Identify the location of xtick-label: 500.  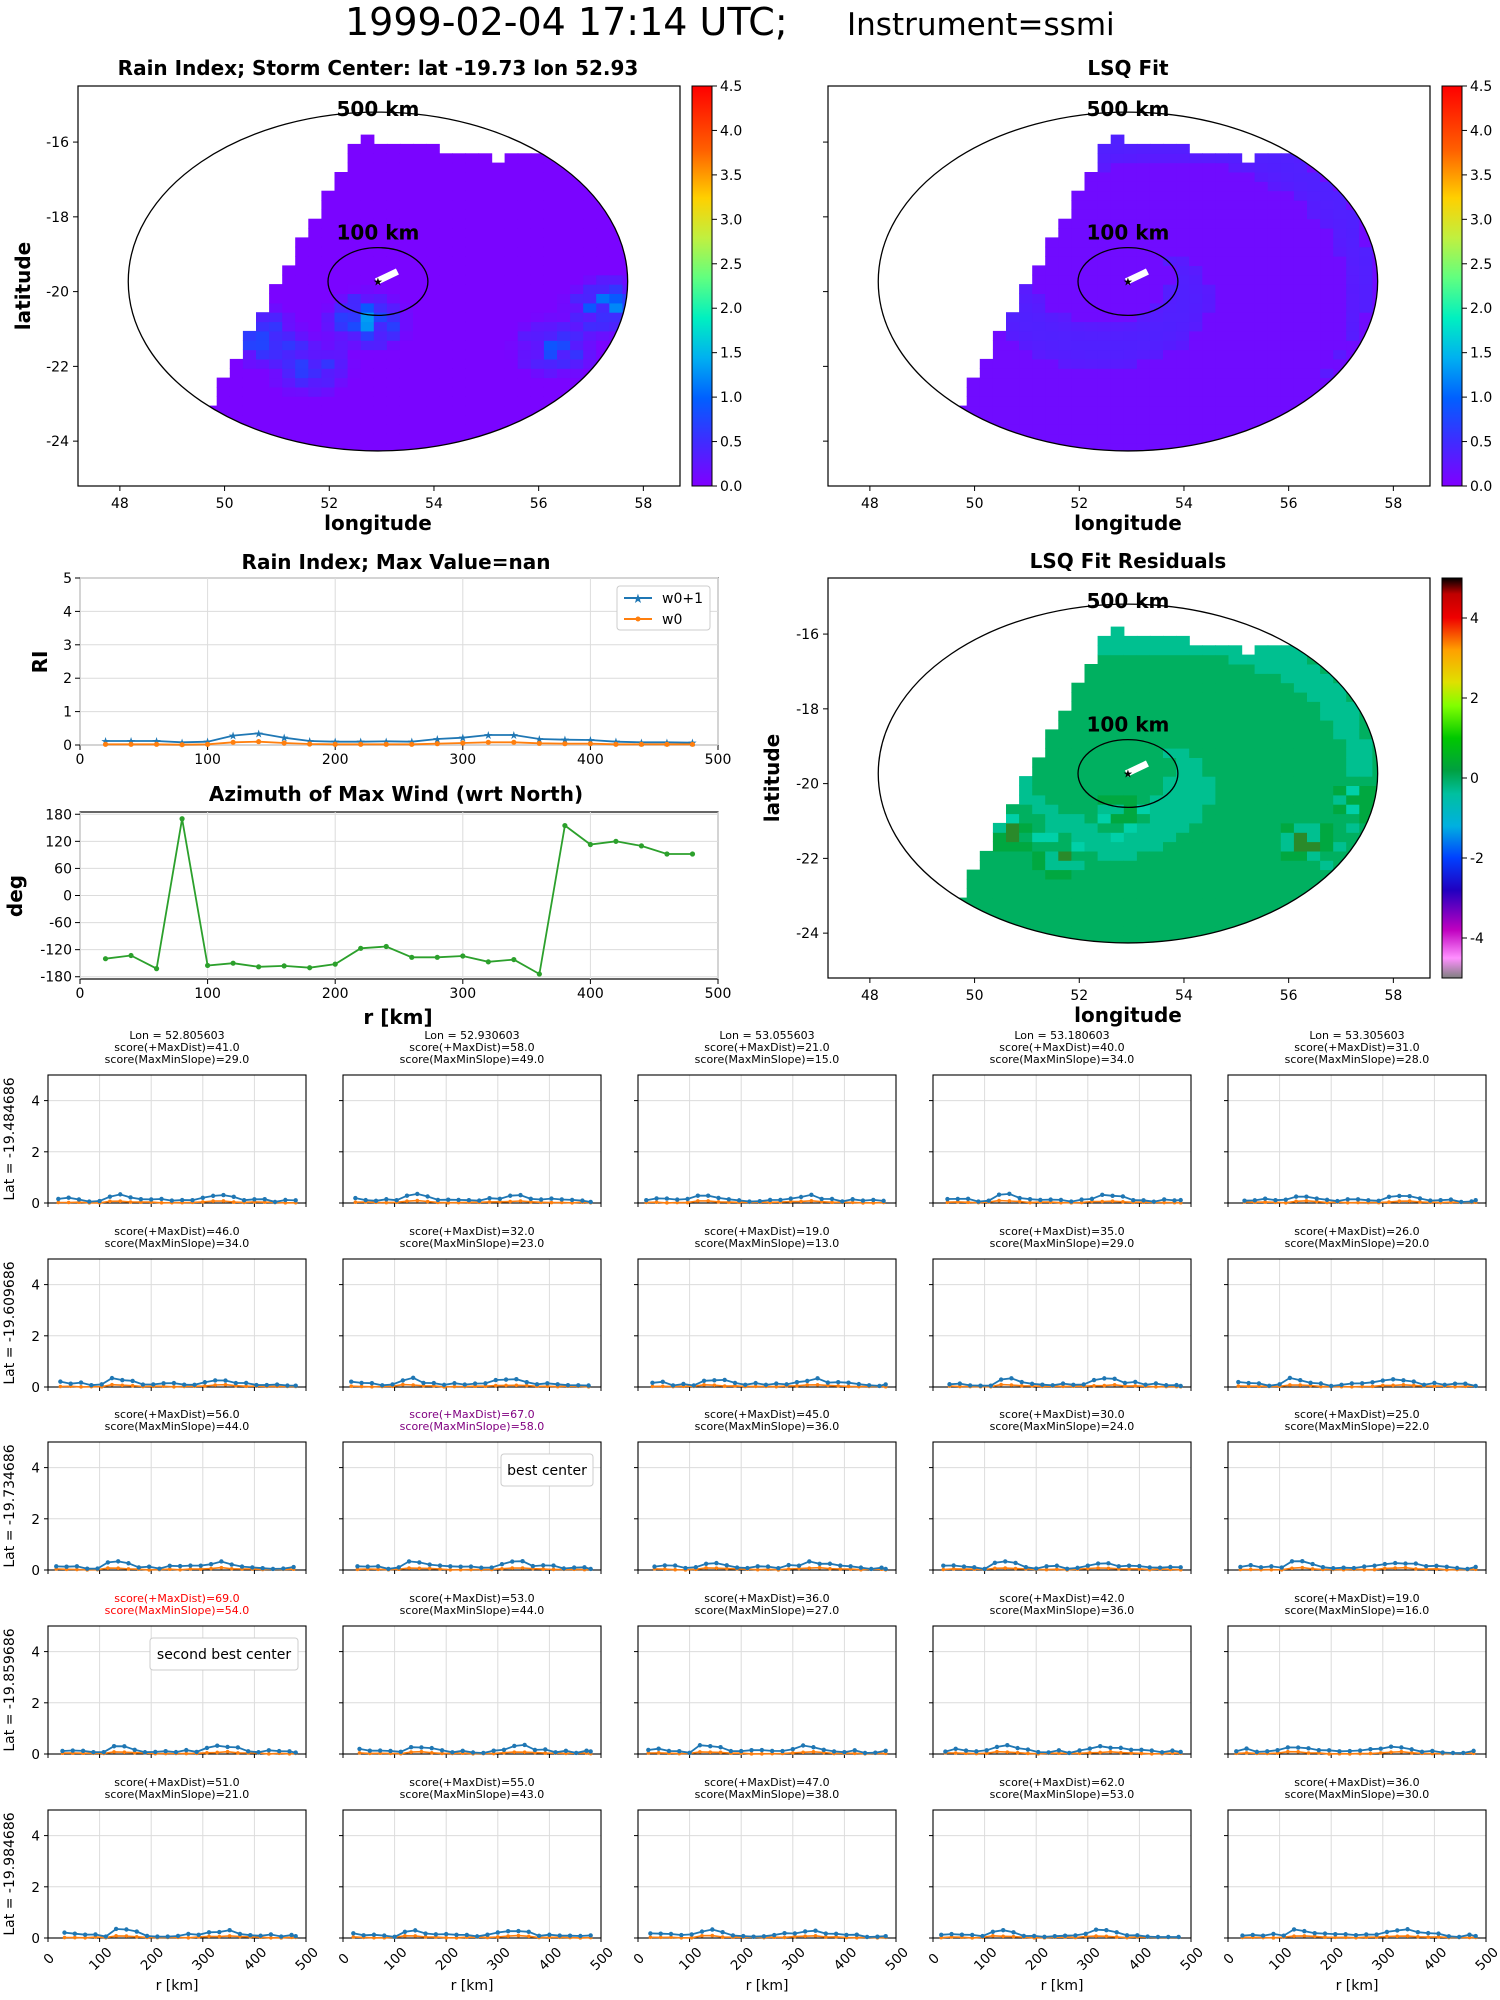
(602, 1959).